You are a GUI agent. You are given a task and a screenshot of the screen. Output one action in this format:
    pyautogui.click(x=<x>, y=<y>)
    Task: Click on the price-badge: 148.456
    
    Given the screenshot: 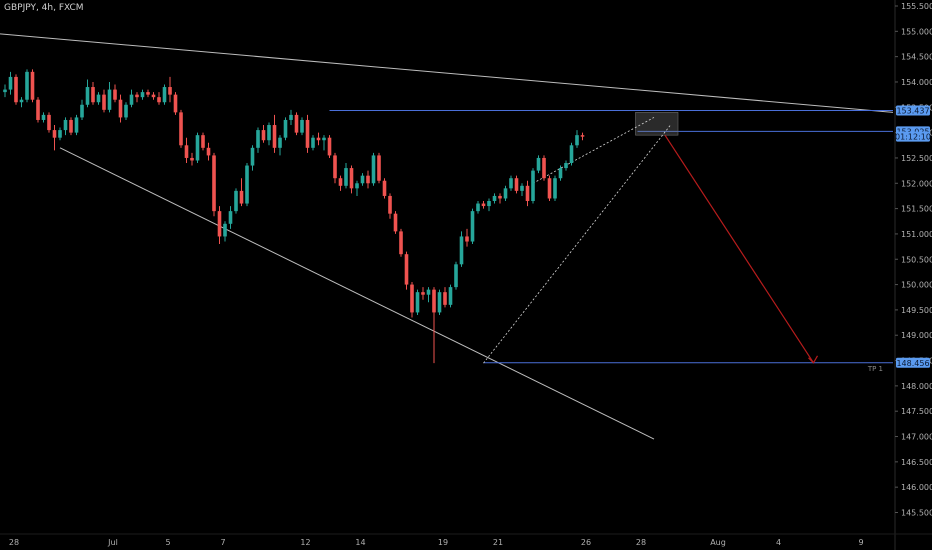 What is the action you would take?
    pyautogui.click(x=913, y=362)
    